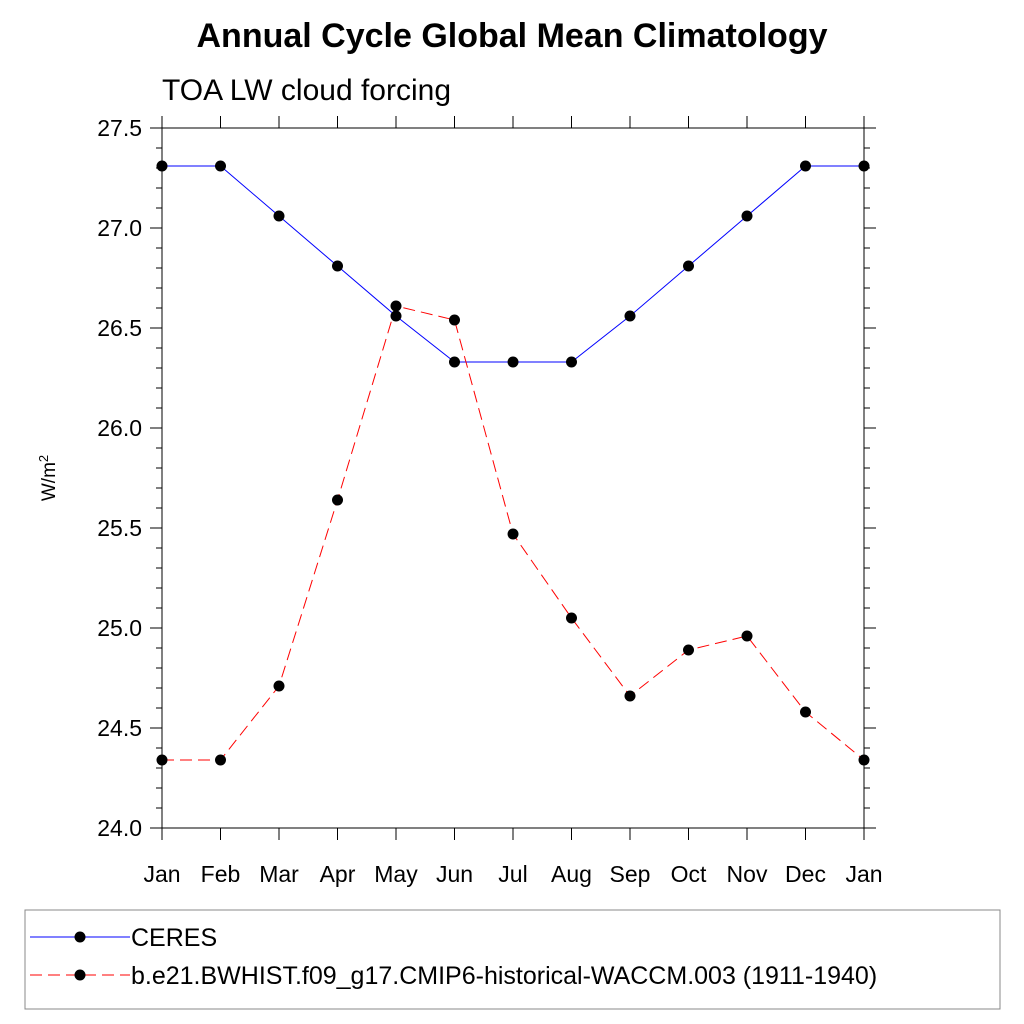  What do you see at coordinates (43, 458) in the screenshot?
I see `y-axis-label-superscript: 2` at bounding box center [43, 458].